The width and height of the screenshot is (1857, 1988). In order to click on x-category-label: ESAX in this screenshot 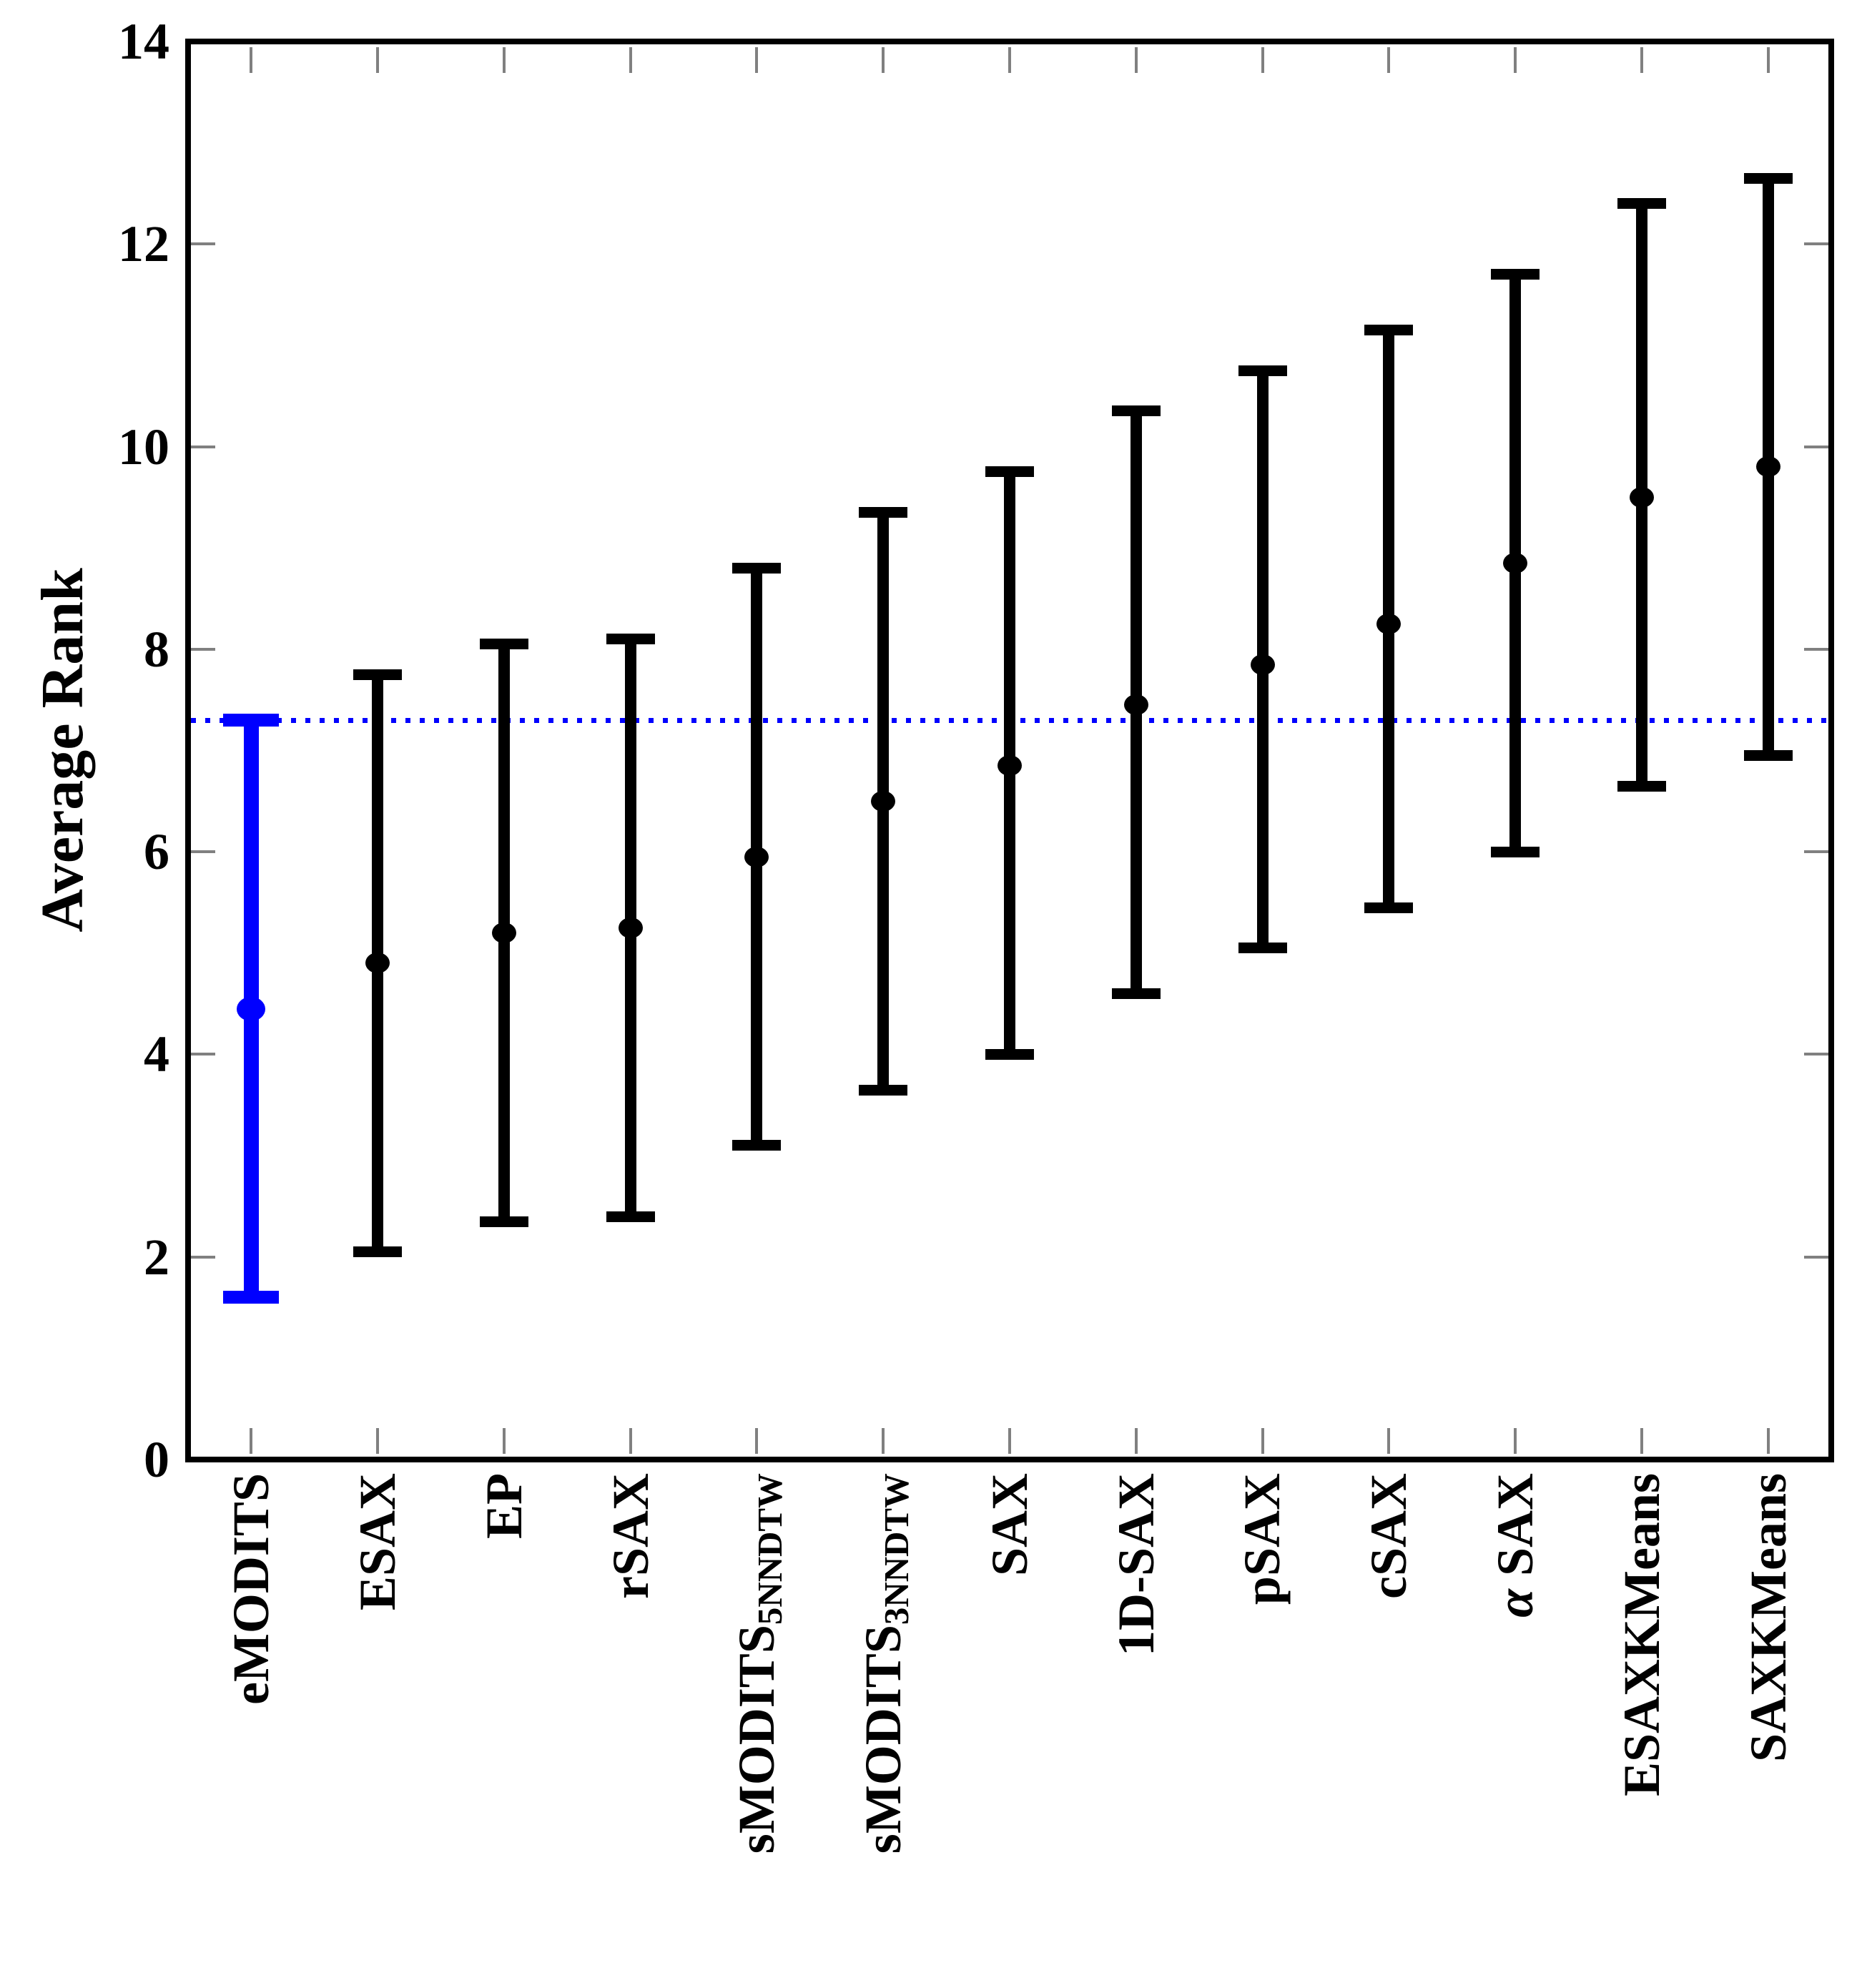, I will do `click(378, 1542)`.